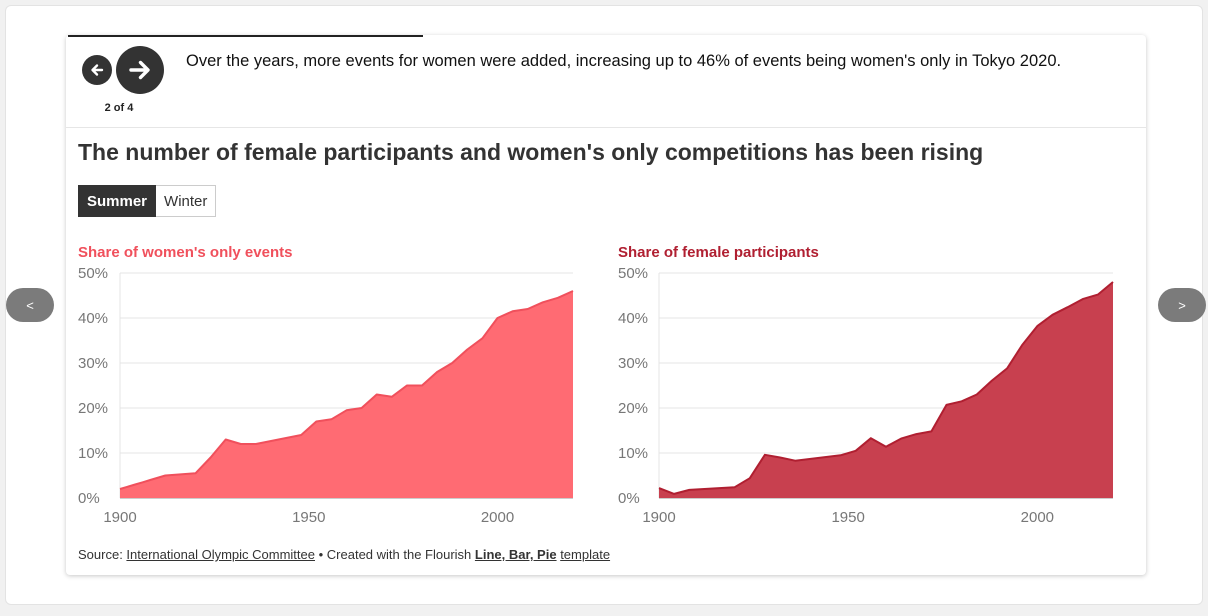 The width and height of the screenshot is (1208, 616). Describe the element at coordinates (658, 517) in the screenshot. I see `chart2-xtick-label: 1900` at that location.